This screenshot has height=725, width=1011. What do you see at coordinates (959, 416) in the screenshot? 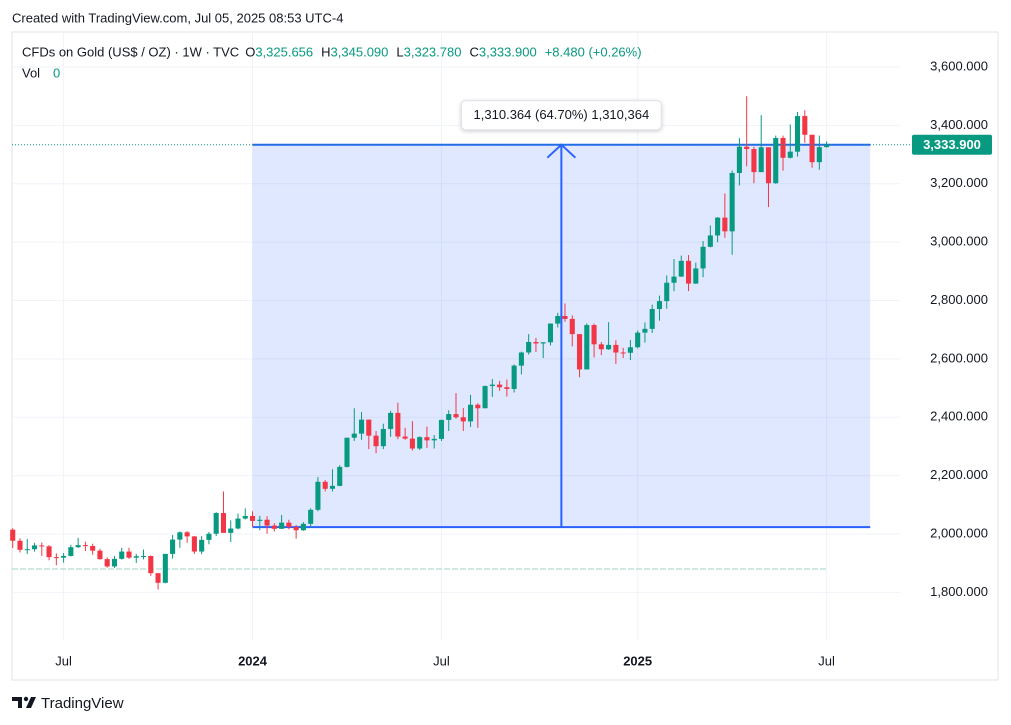
I see `y-tick-label: 2,400.000` at bounding box center [959, 416].